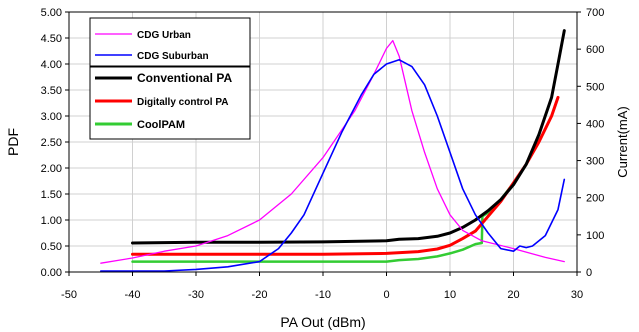  Describe the element at coordinates (595, 236) in the screenshot. I see `y2-tick-label: 100` at that location.